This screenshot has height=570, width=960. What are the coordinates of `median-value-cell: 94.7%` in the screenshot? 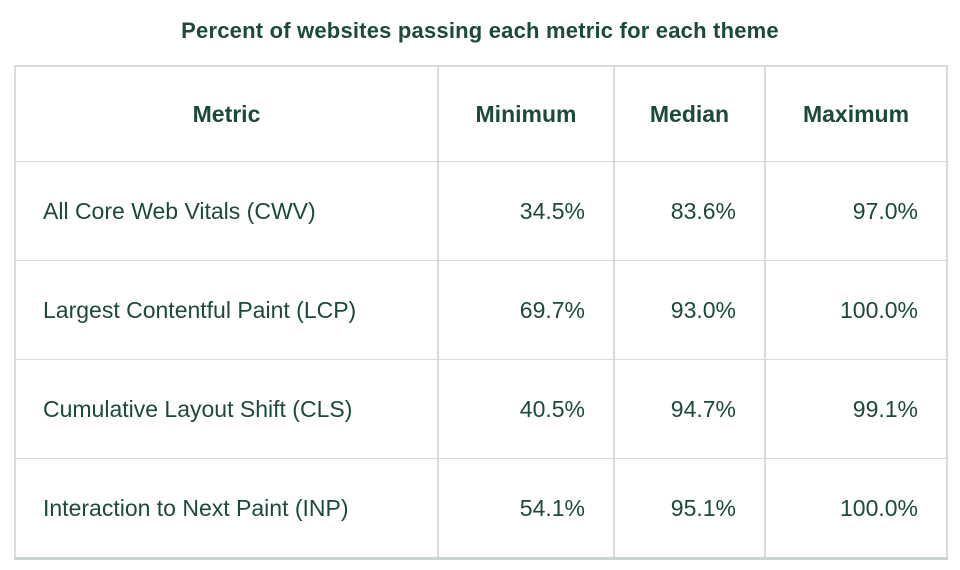 It's located at (689, 409).